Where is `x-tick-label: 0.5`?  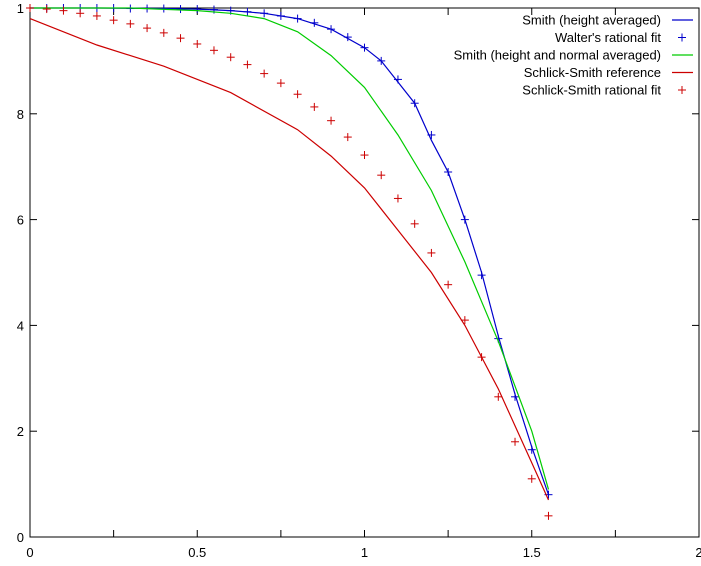 x-tick-label: 0.5 is located at coordinates (197, 552).